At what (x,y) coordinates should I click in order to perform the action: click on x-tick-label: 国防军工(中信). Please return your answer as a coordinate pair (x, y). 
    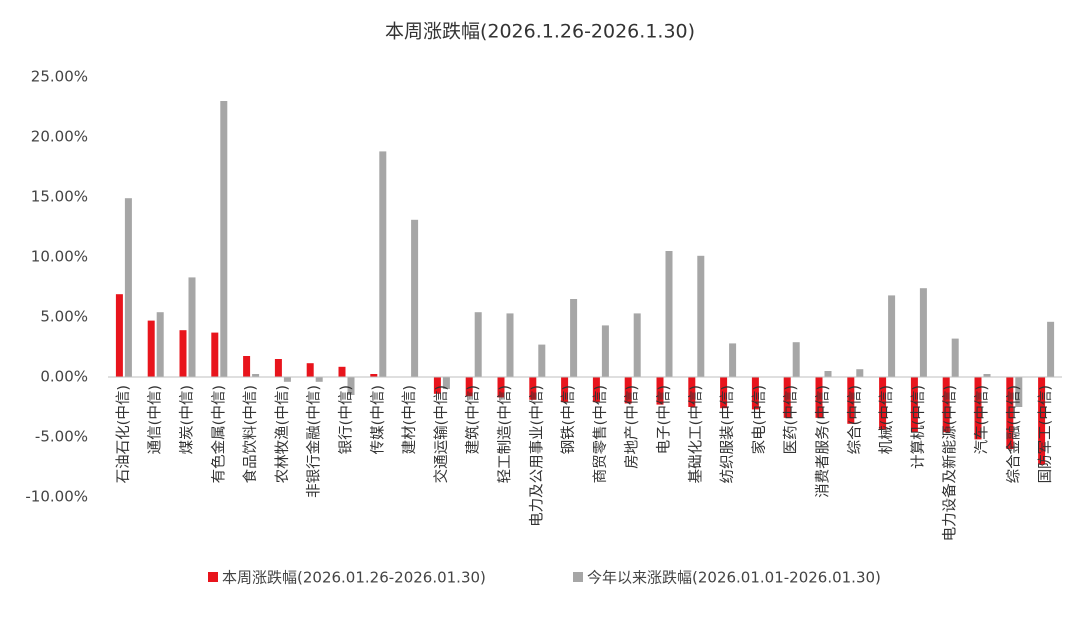
    Looking at the image, I should click on (1045, 434).